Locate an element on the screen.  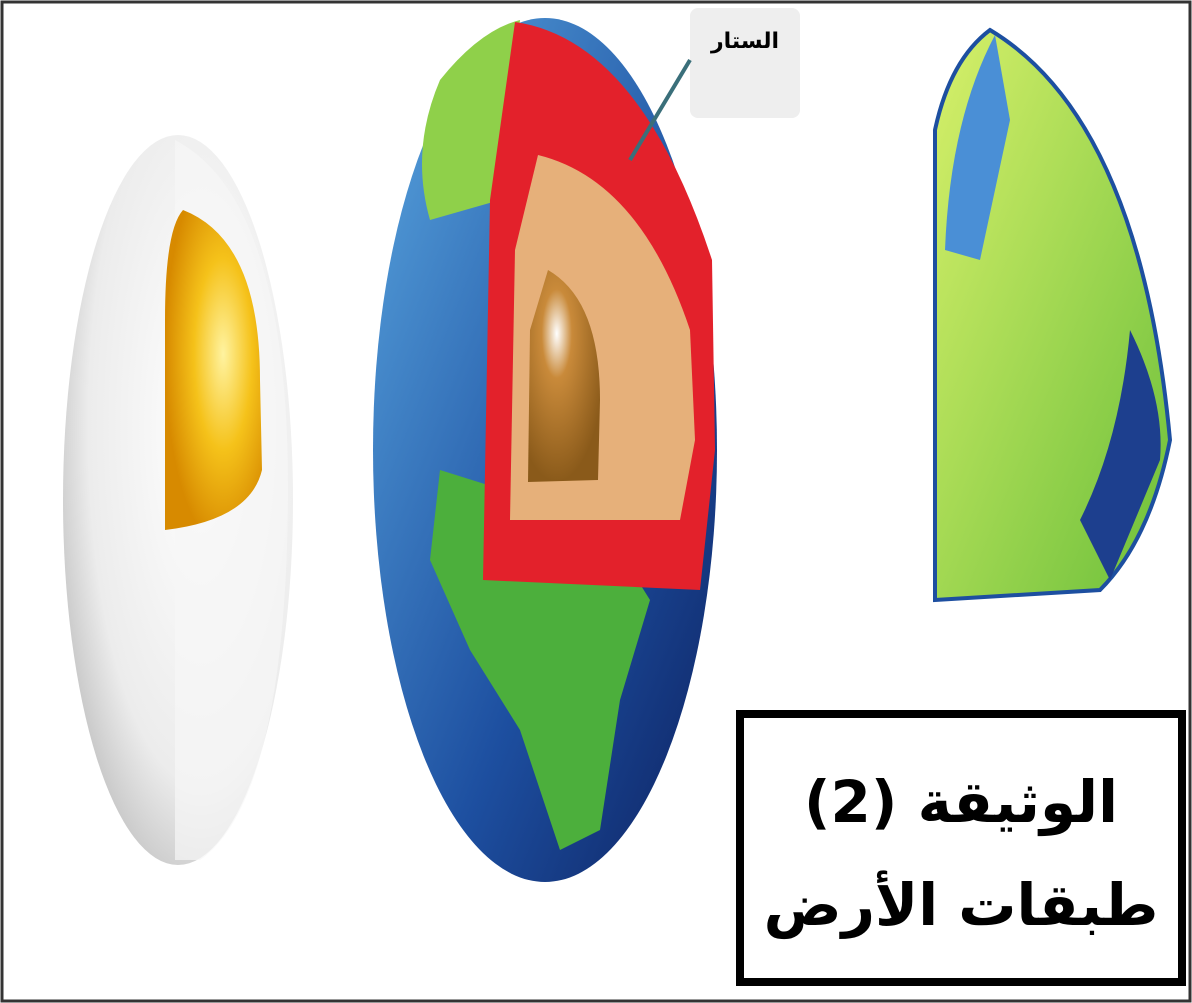
layer-label: الستار is located at coordinates (744, 41).